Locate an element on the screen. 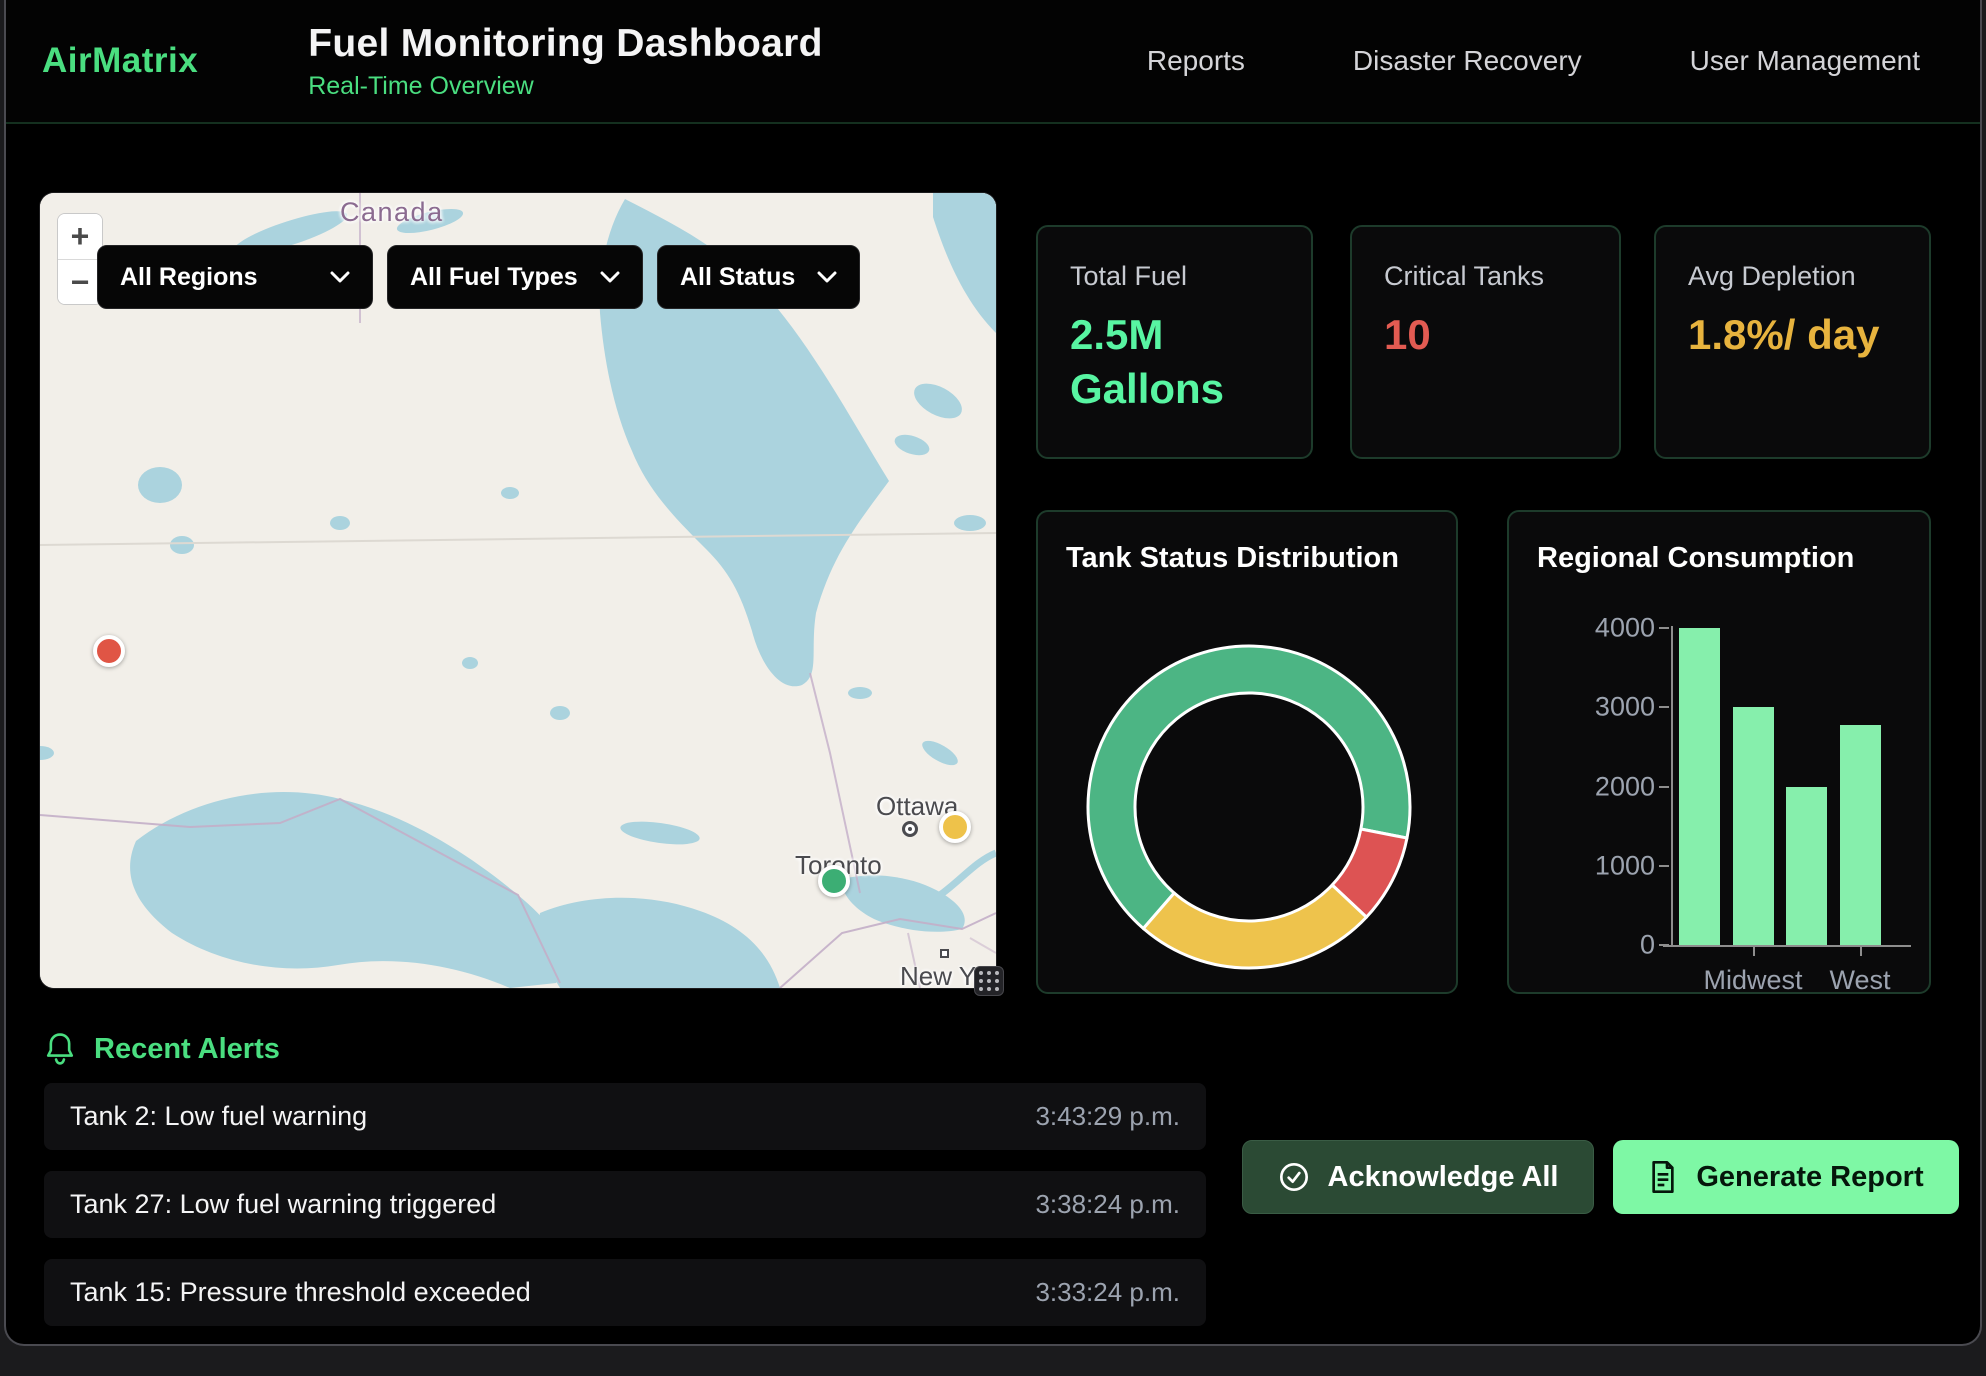 This screenshot has width=1986, height=1376. region-filter-dropdown: All Regions is located at coordinates (235, 277).